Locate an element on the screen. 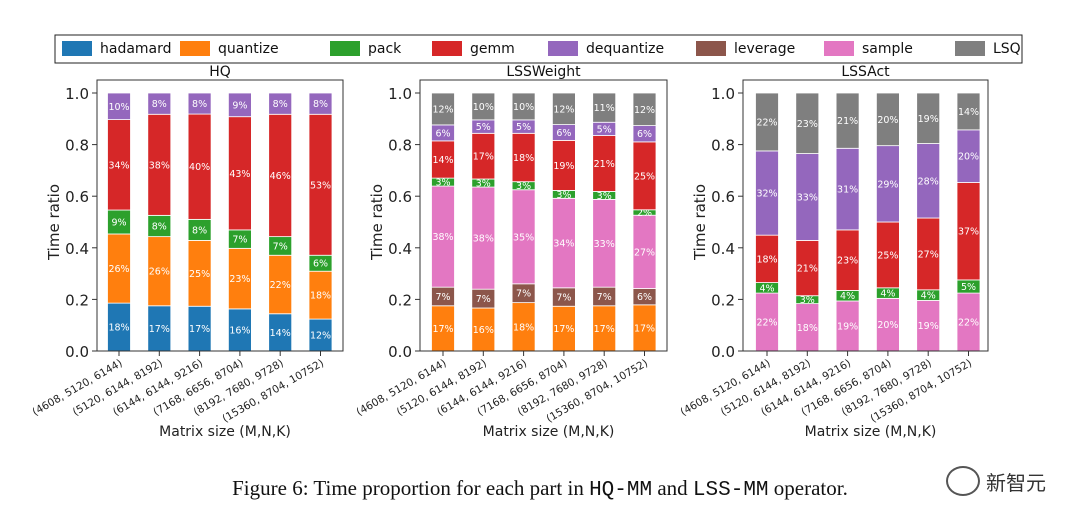  watermark: 新智元 is located at coordinates (996, 481).